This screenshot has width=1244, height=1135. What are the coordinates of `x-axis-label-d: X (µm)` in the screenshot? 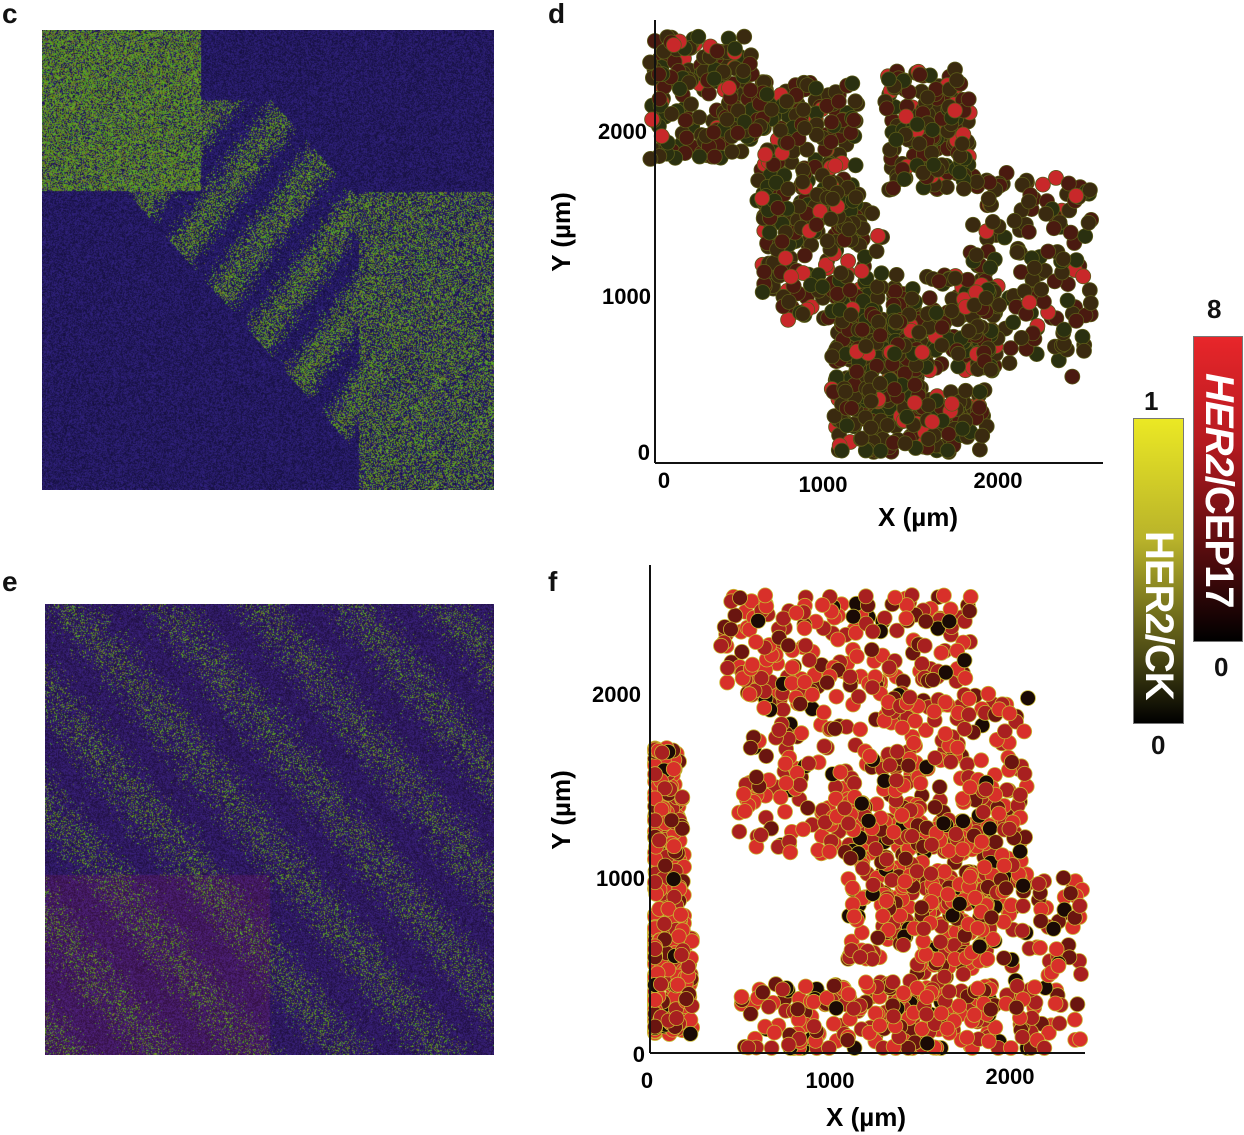 It's located at (918, 517).